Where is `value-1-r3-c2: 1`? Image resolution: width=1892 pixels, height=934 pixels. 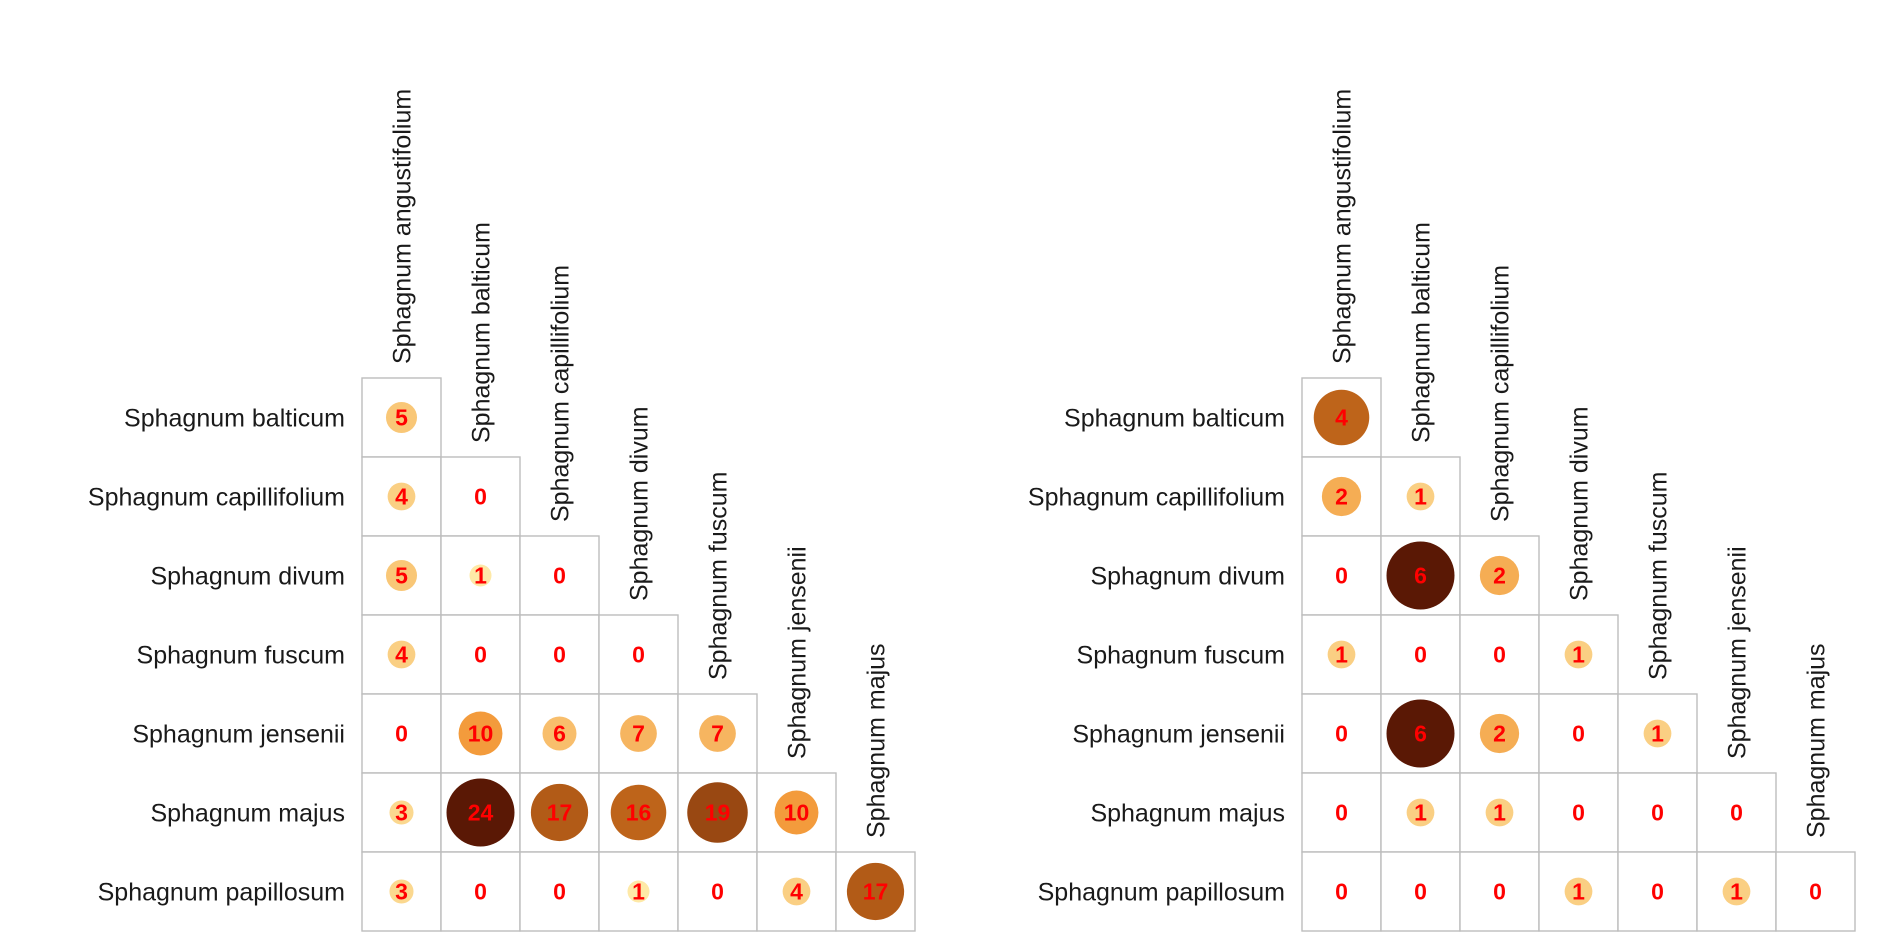 value-1-r3-c2: 1 is located at coordinates (480, 576).